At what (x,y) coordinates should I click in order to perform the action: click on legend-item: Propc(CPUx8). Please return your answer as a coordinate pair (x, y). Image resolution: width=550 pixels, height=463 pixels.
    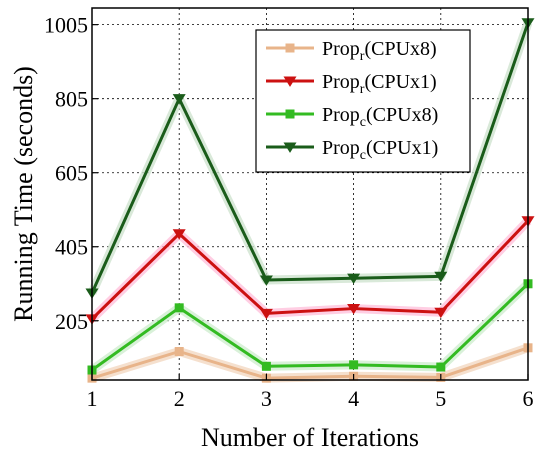
    Looking at the image, I should click on (352, 117).